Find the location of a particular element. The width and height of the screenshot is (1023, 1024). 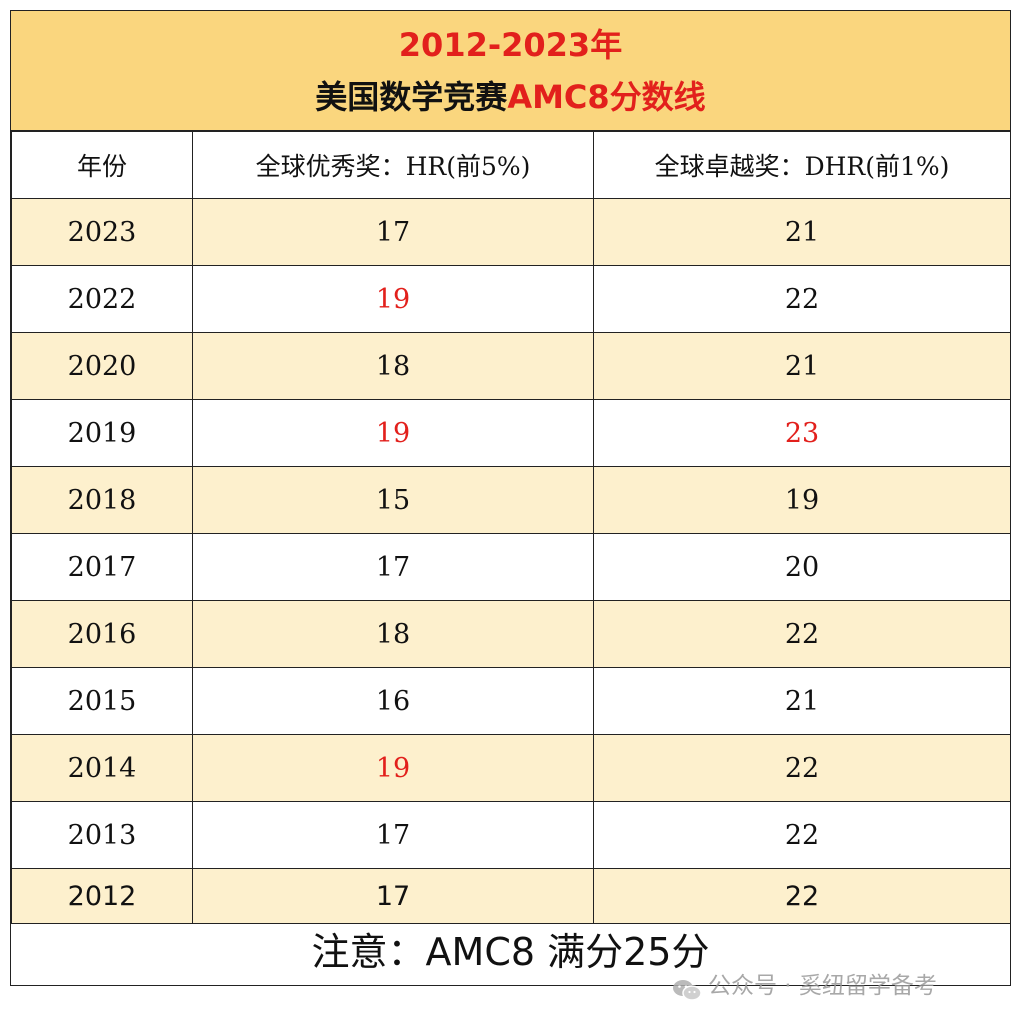

cell-hr-score: 15 is located at coordinates (393, 500).